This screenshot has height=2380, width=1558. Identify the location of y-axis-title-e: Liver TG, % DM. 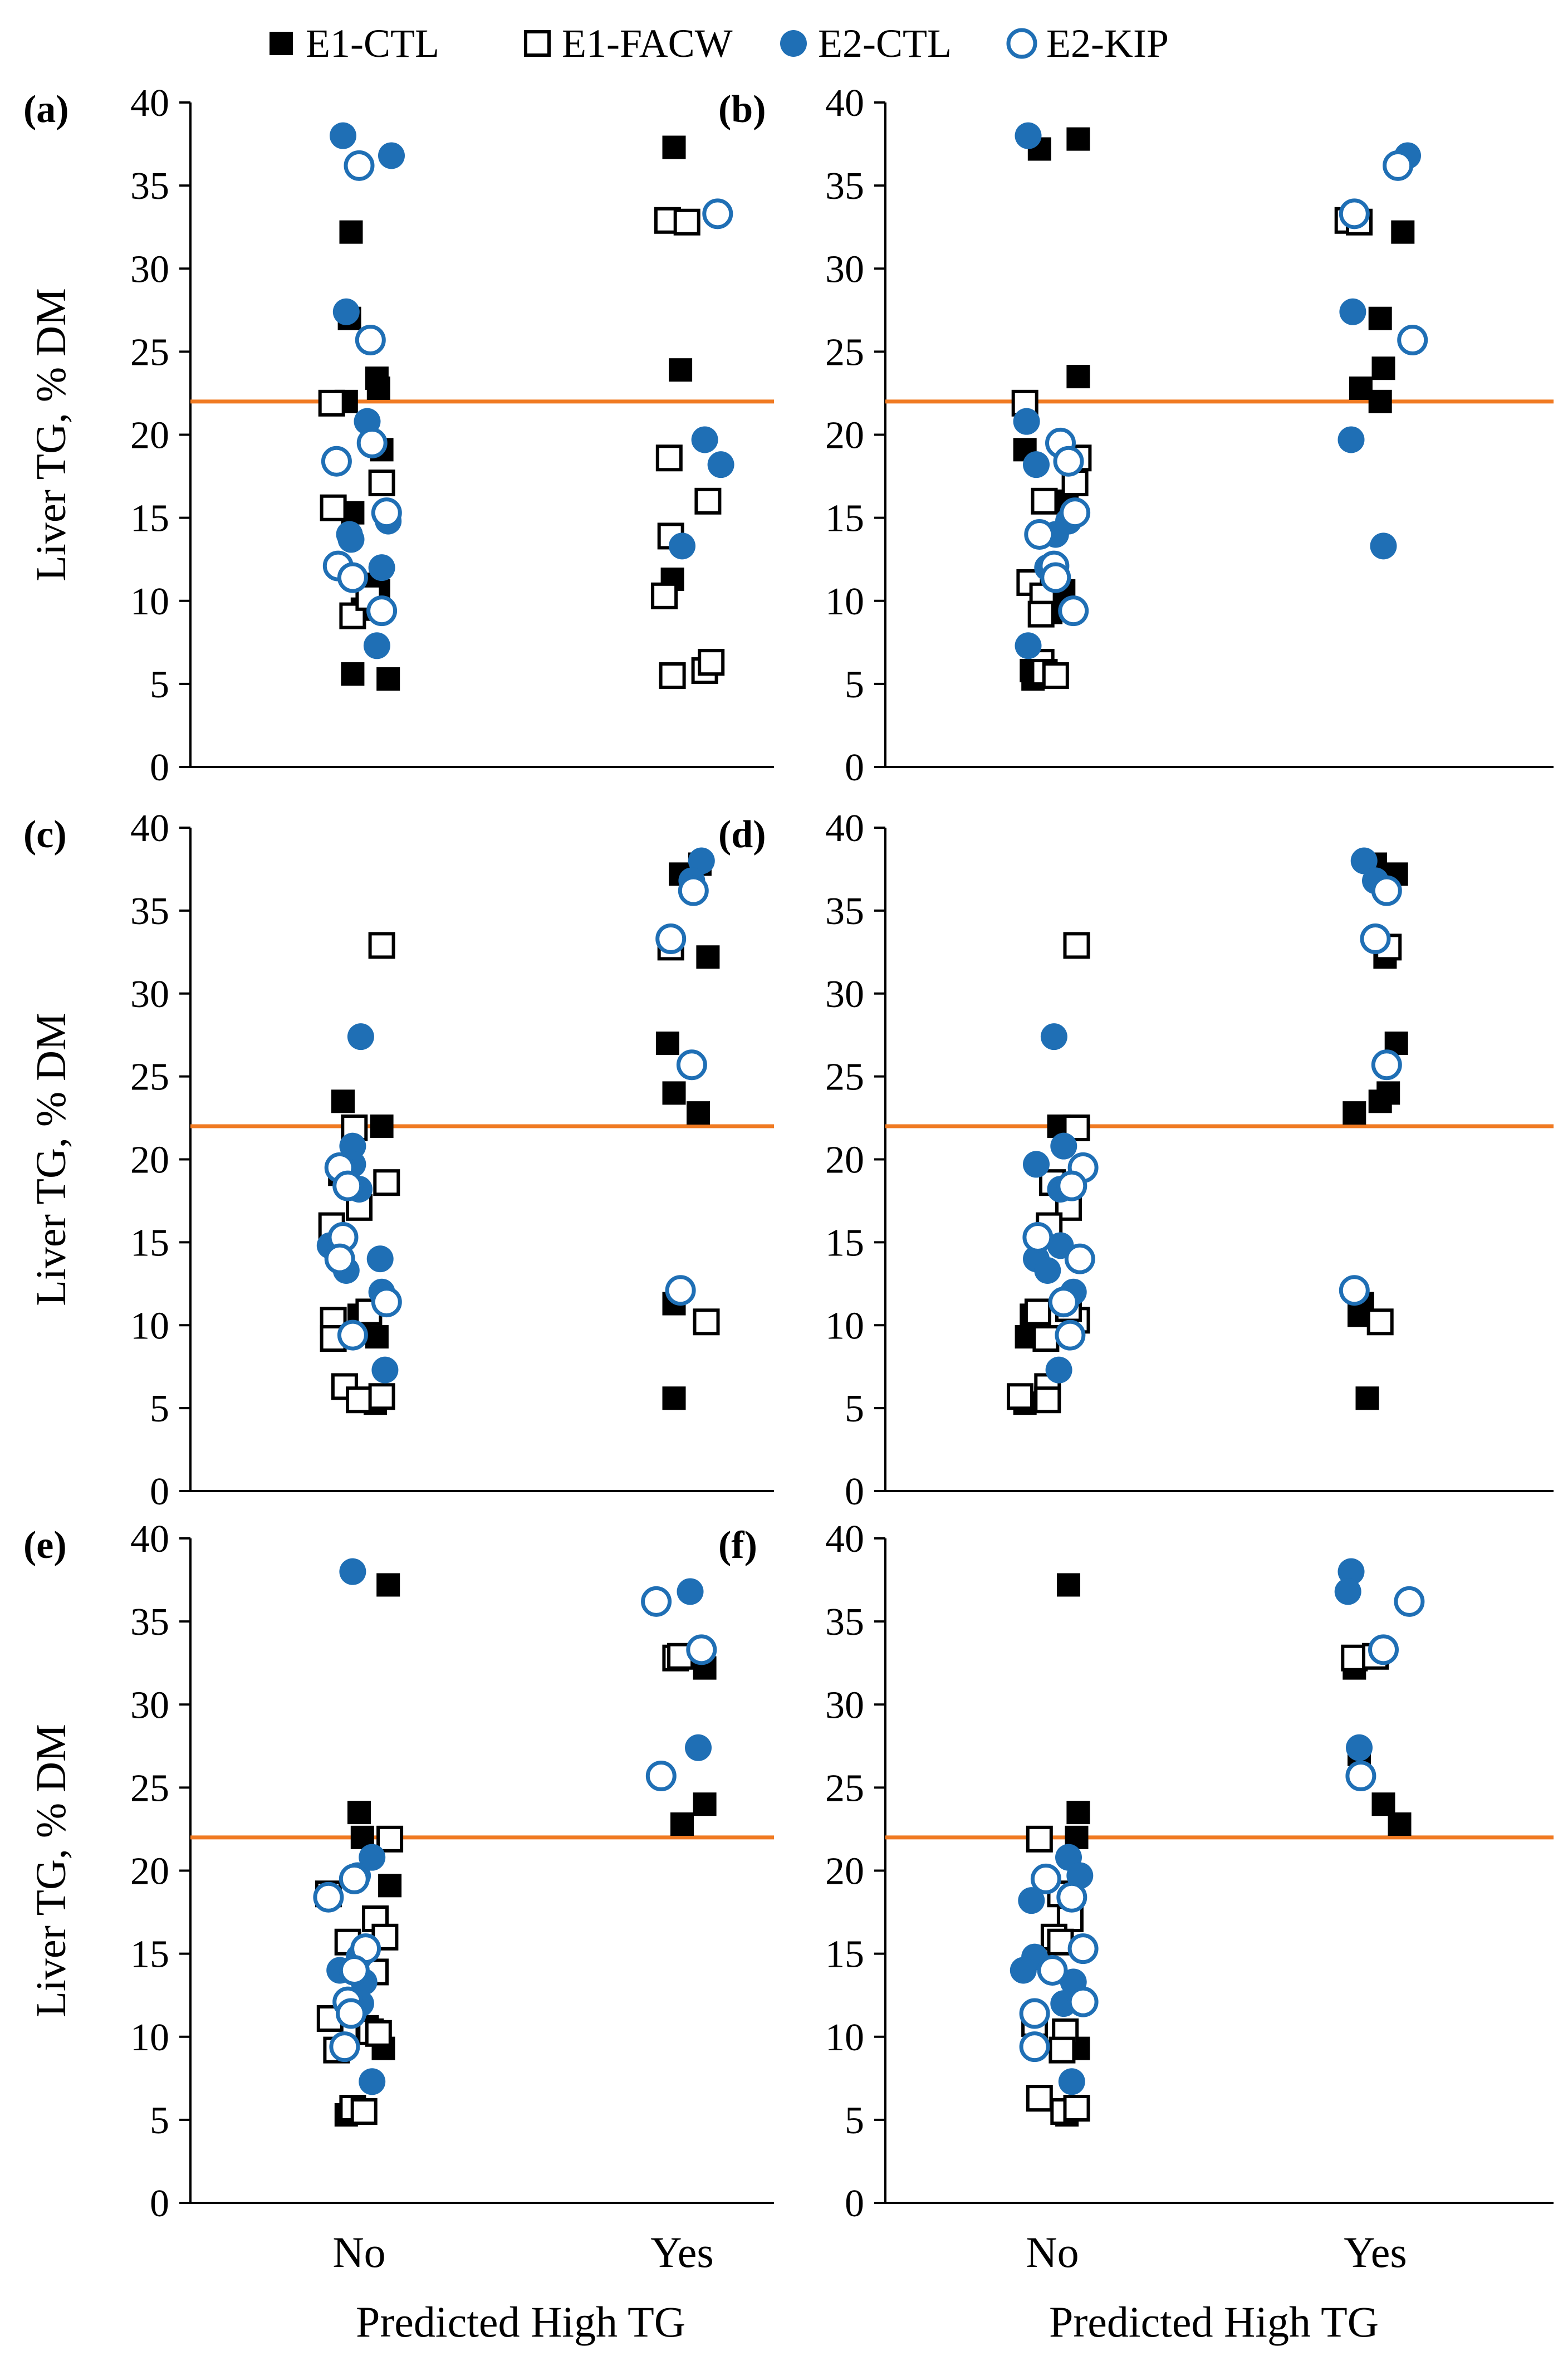
(51, 1871).